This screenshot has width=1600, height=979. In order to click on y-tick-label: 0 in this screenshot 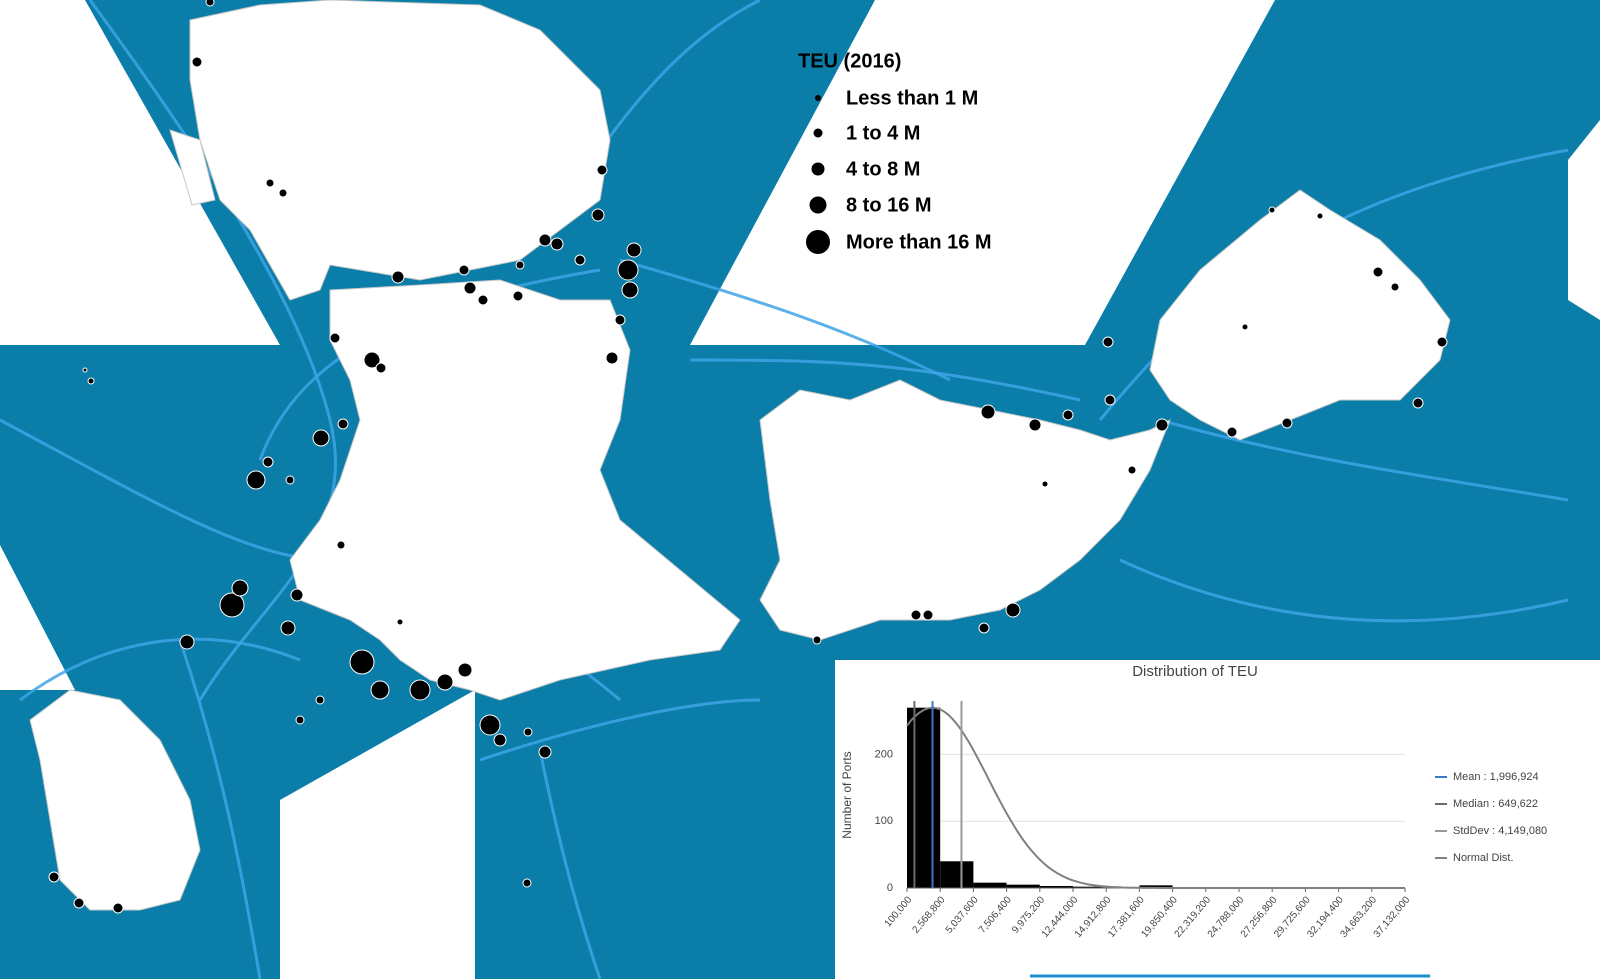, I will do `click(890, 888)`.